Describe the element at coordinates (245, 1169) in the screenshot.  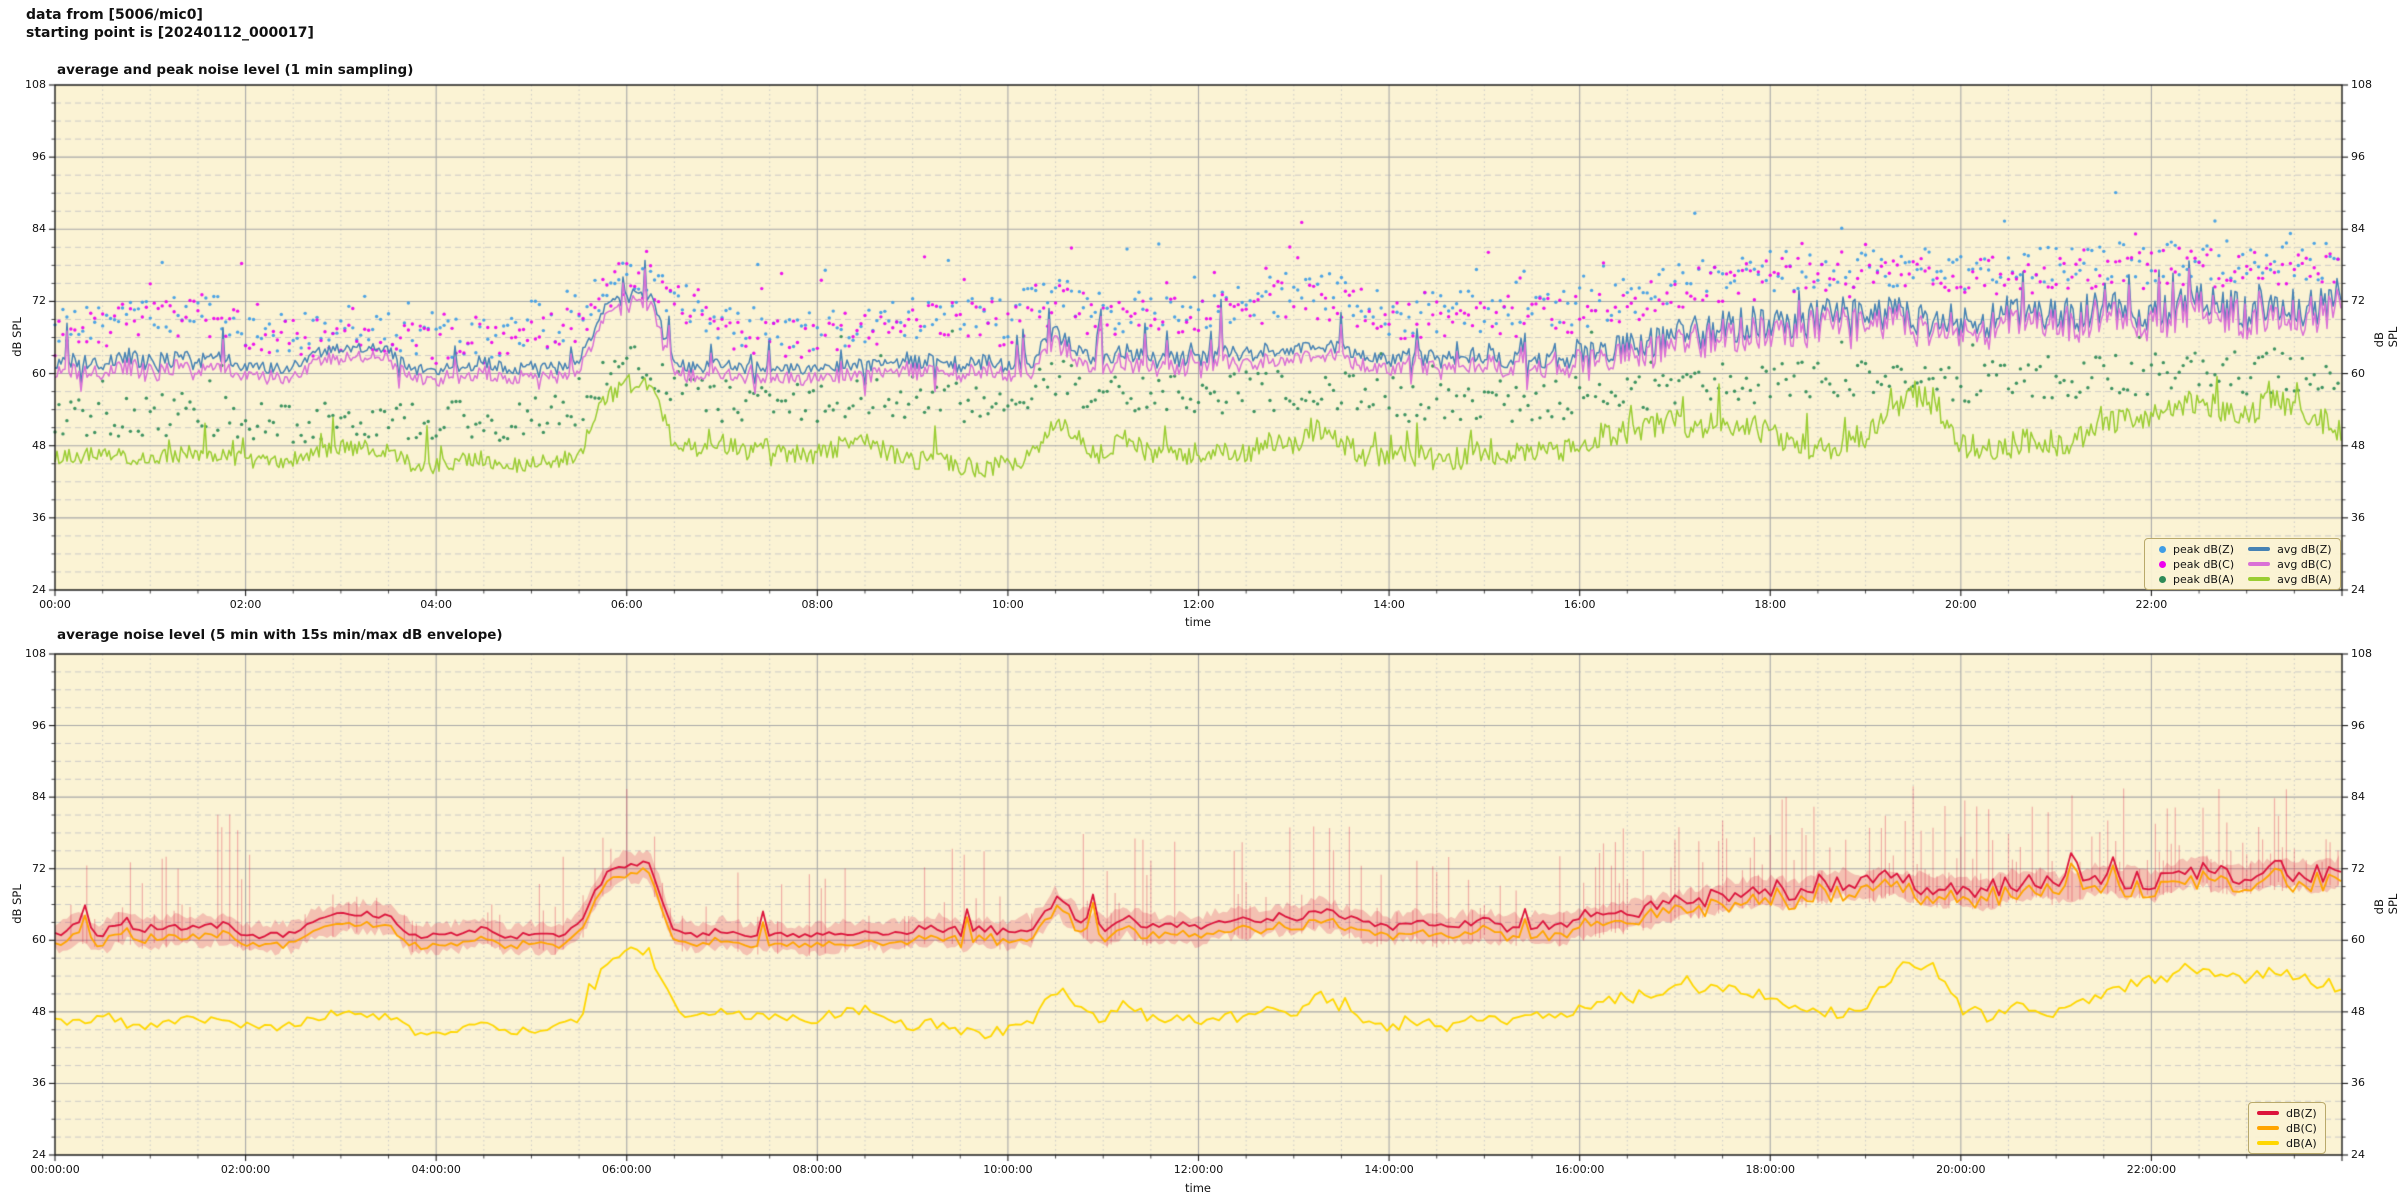
I see `x-tick-label: 02:00:00` at that location.